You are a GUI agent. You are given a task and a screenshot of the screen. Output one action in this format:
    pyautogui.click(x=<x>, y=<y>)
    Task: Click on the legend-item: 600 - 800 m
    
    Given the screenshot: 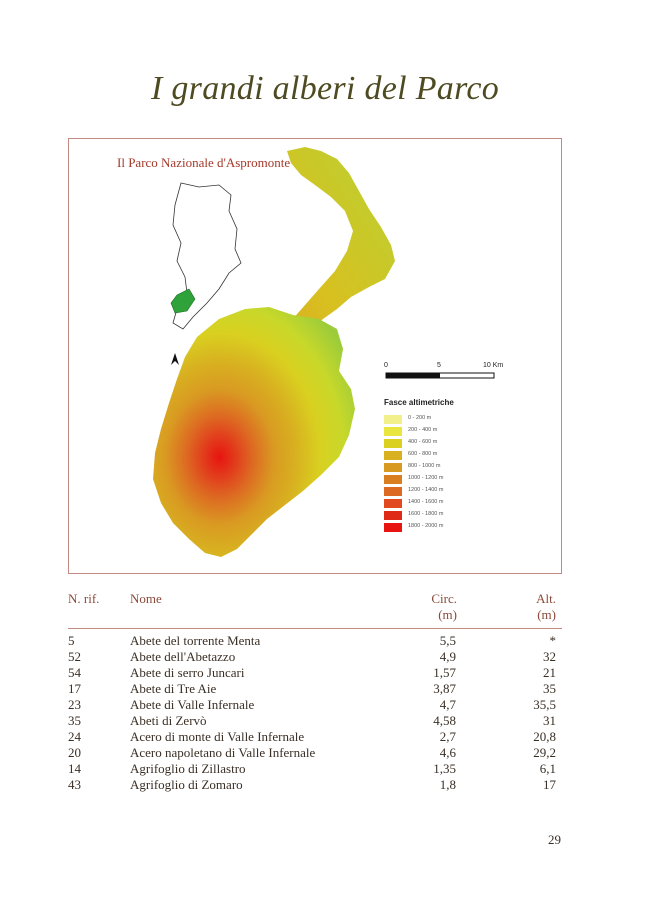 What is the action you would take?
    pyautogui.click(x=444, y=456)
    